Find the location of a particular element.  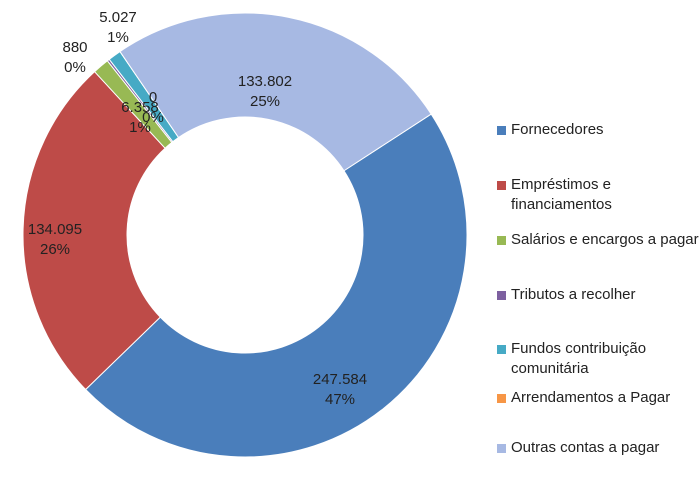

legend-label: Arrendamentos a Pagar is located at coordinates (591, 397).